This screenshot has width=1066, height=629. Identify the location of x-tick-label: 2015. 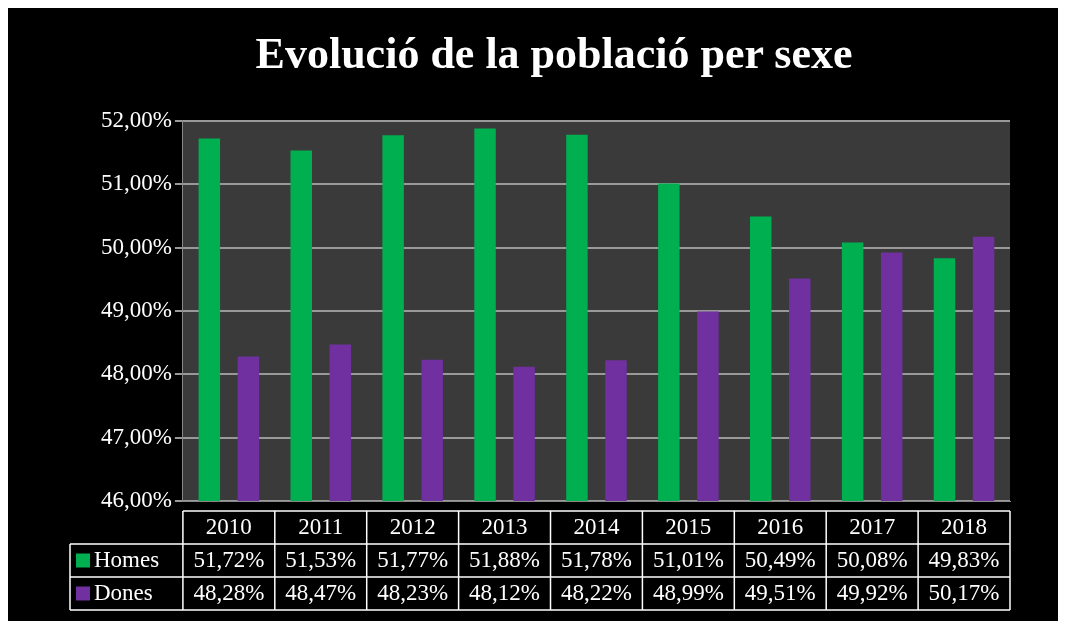
(688, 526).